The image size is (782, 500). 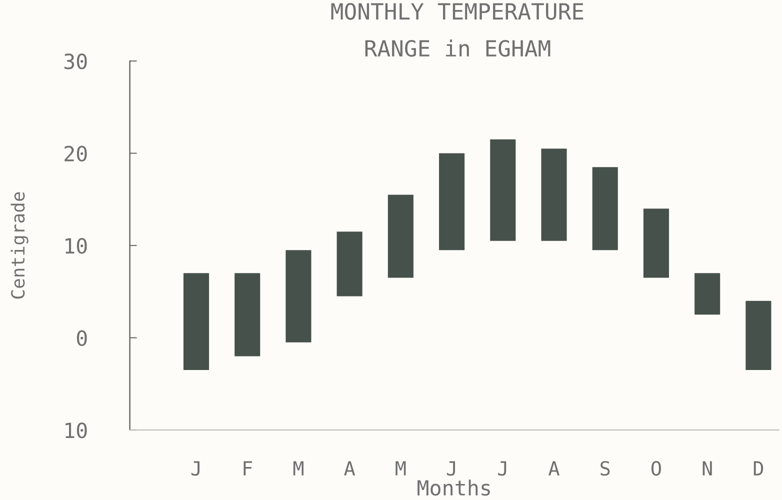 I want to click on x-tick-label: F, so click(x=248, y=468).